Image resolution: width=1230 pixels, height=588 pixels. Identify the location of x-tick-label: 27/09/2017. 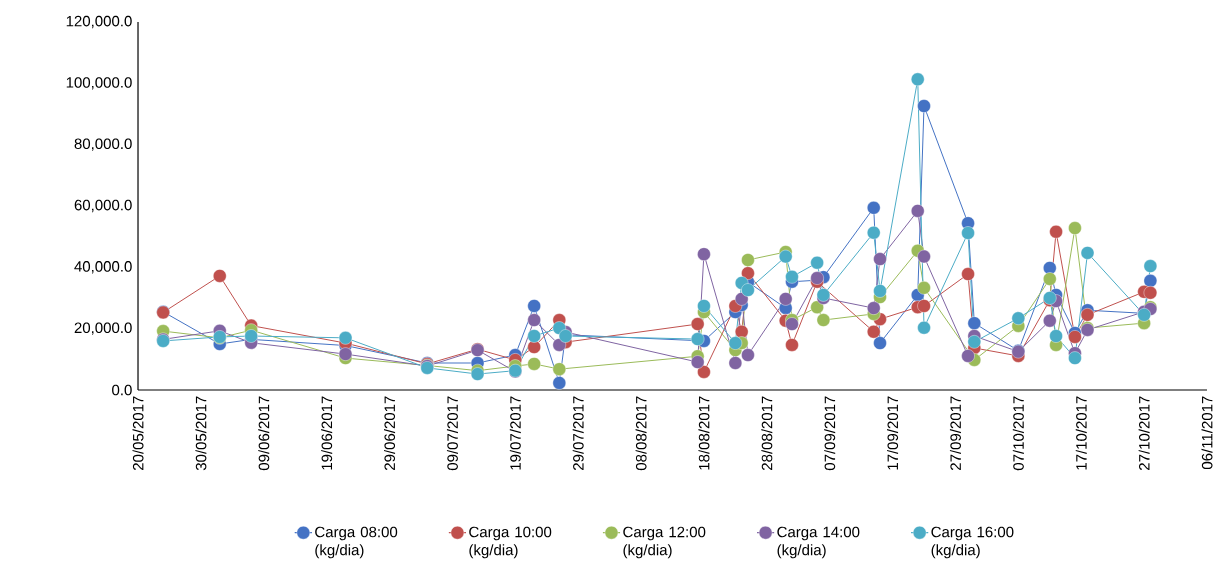
(955, 433).